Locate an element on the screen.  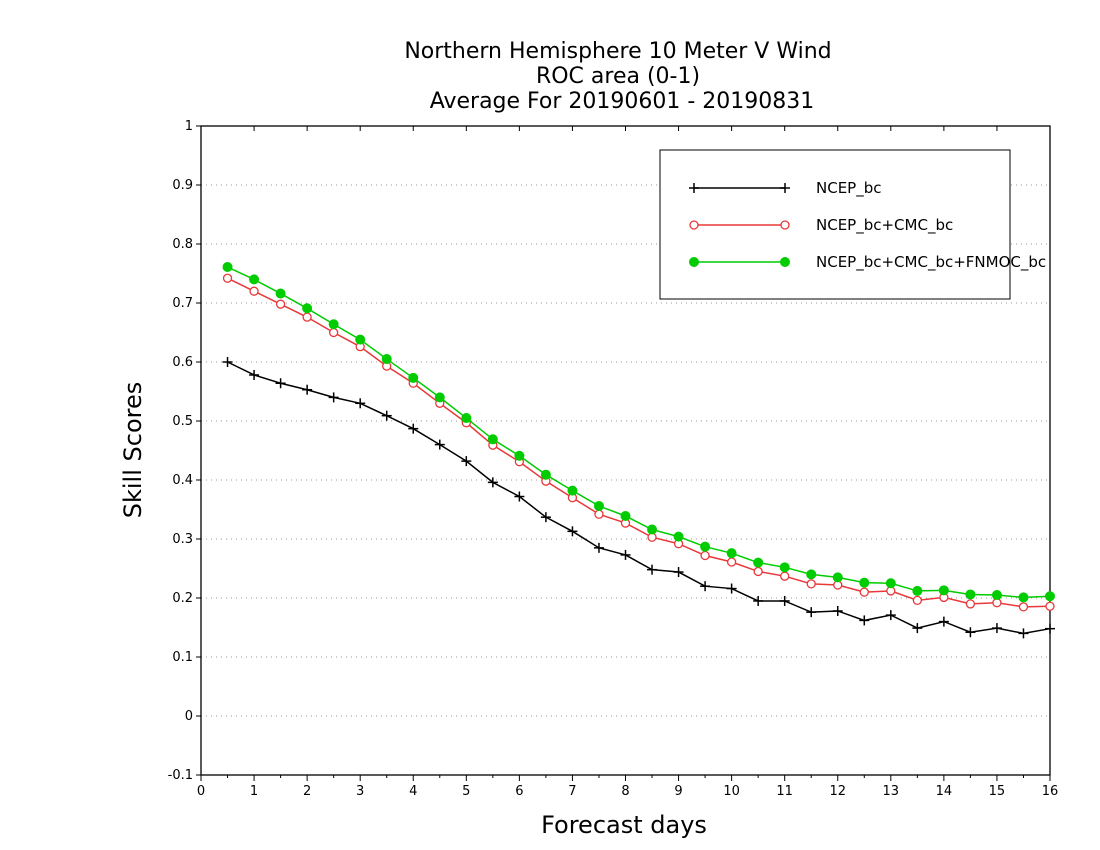
x-tick-label: 8 is located at coordinates (625, 791).